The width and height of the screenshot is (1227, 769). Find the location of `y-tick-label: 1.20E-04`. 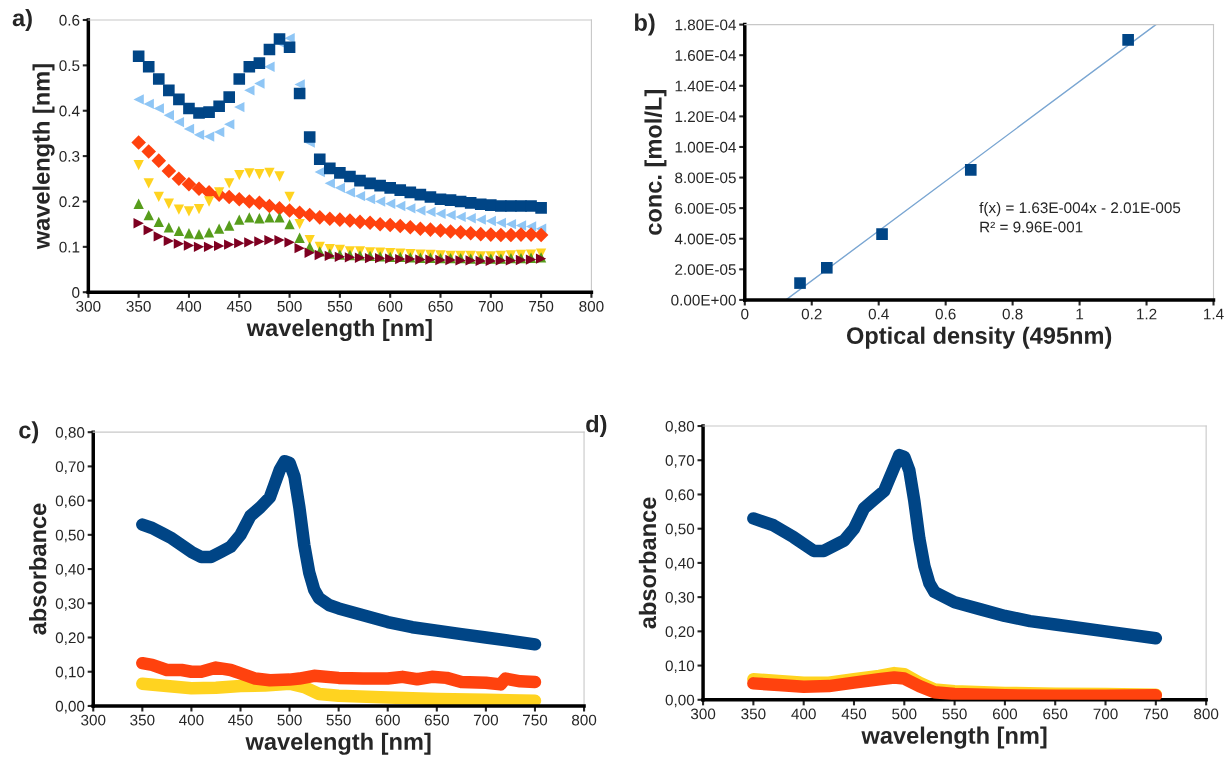

y-tick-label: 1.20E-04 is located at coordinates (706, 117).